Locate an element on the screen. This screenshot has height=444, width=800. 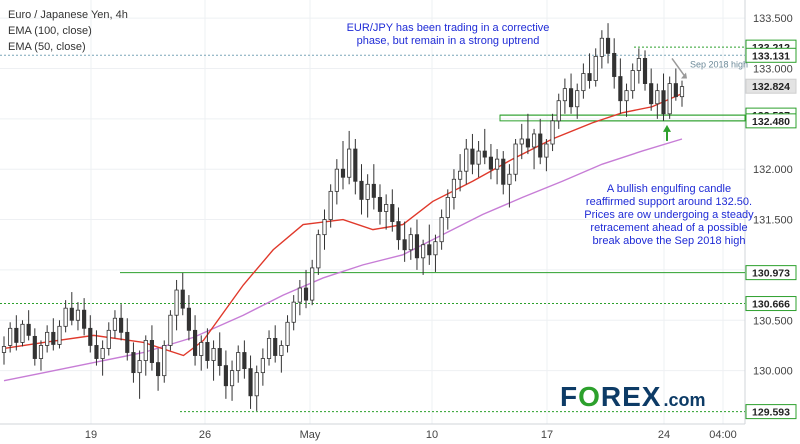
y-tick-label: 133.500 is located at coordinates (773, 19).